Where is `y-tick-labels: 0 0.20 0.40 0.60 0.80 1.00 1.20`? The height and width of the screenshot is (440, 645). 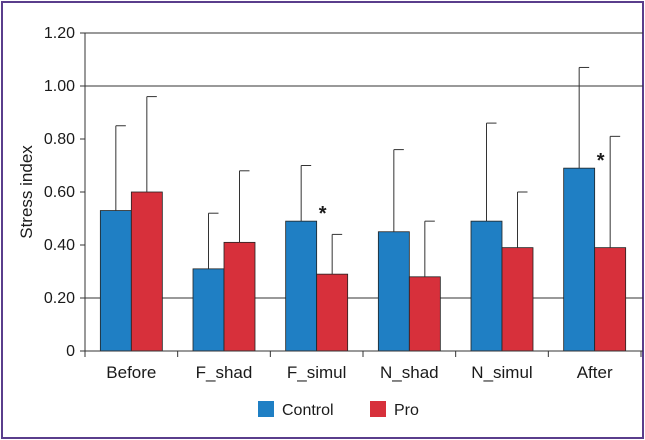 y-tick-labels: 0 0.20 0.40 0.60 0.80 1.00 1.20 is located at coordinates (59, 192).